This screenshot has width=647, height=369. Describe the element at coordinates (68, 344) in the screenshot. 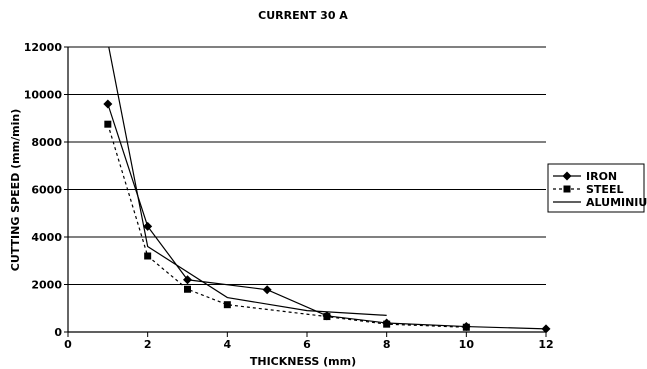

I see `x-tick-label: 0` at that location.